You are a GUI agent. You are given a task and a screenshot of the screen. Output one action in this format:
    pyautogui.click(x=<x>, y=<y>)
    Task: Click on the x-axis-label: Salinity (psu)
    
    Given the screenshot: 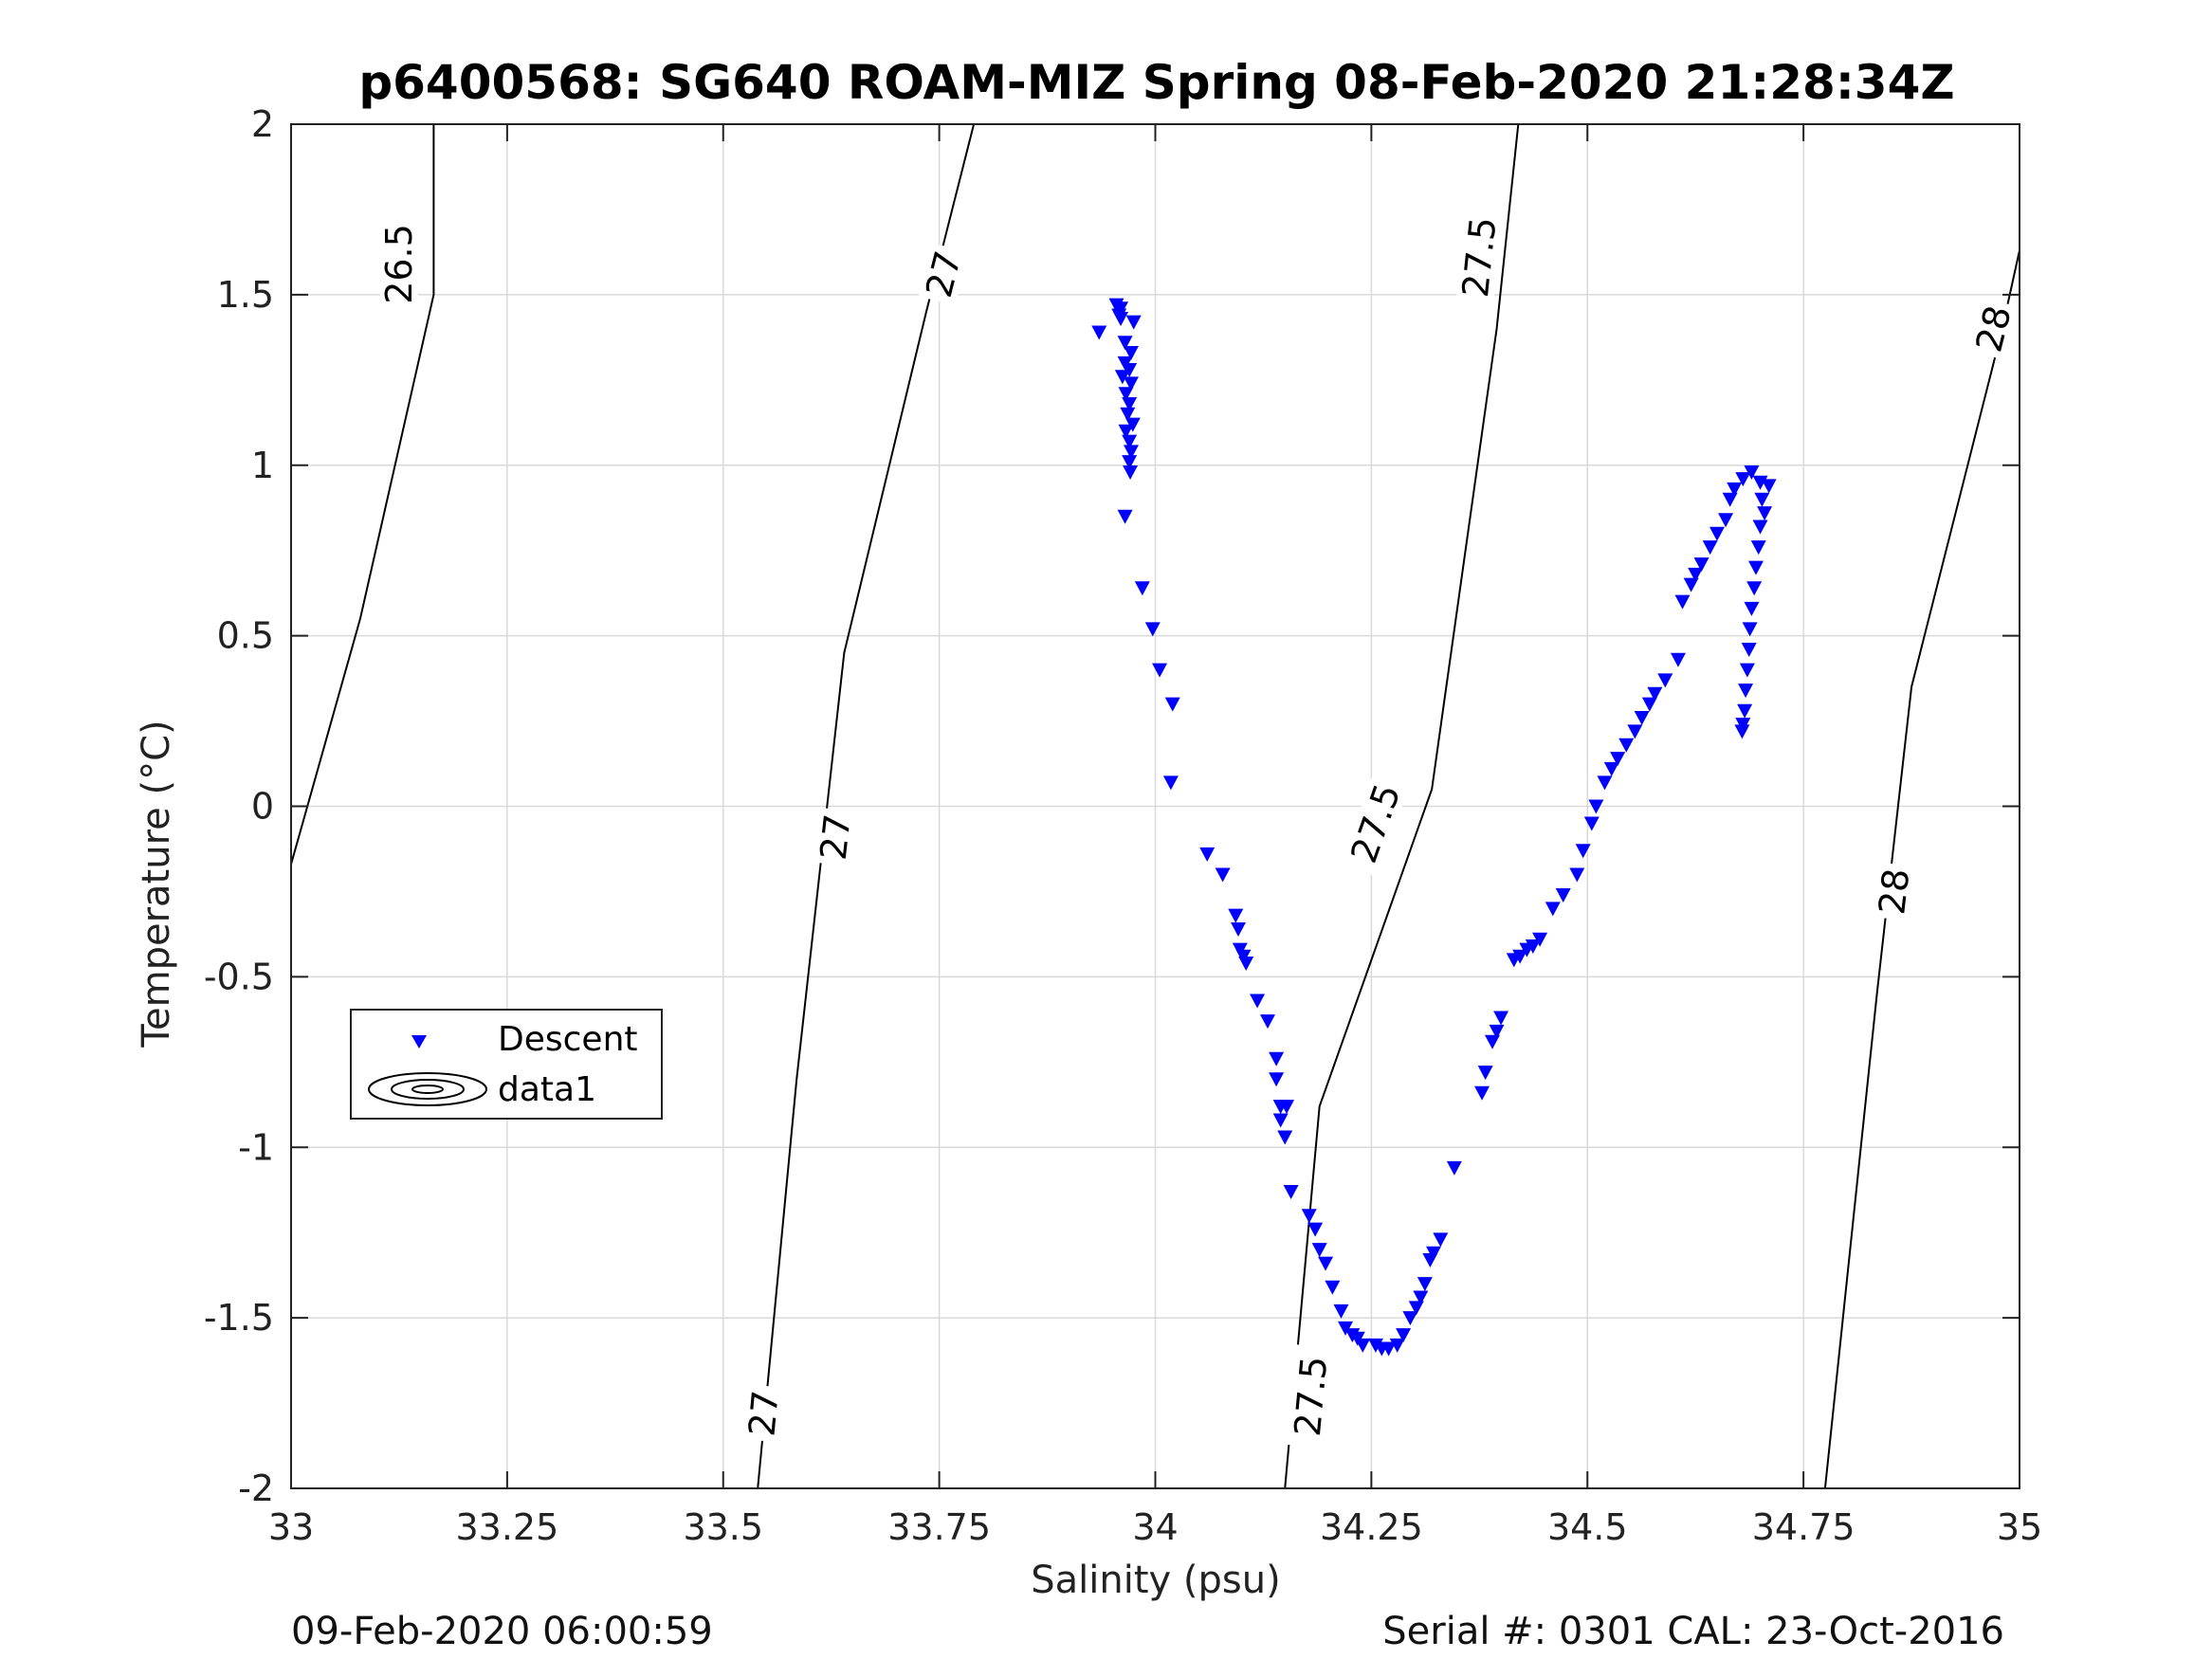 What is the action you would take?
    pyautogui.click(x=1155, y=1580)
    